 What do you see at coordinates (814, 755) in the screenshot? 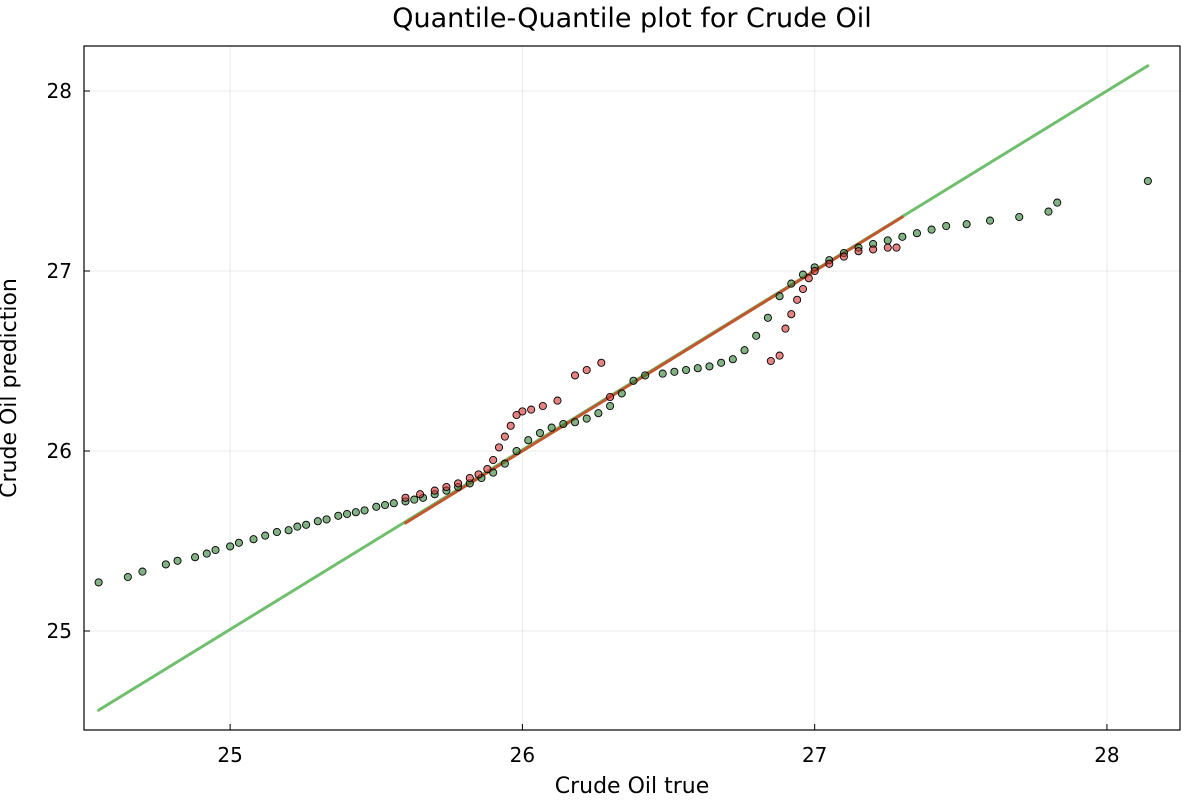
I see `x-tick-label-2: 27` at bounding box center [814, 755].